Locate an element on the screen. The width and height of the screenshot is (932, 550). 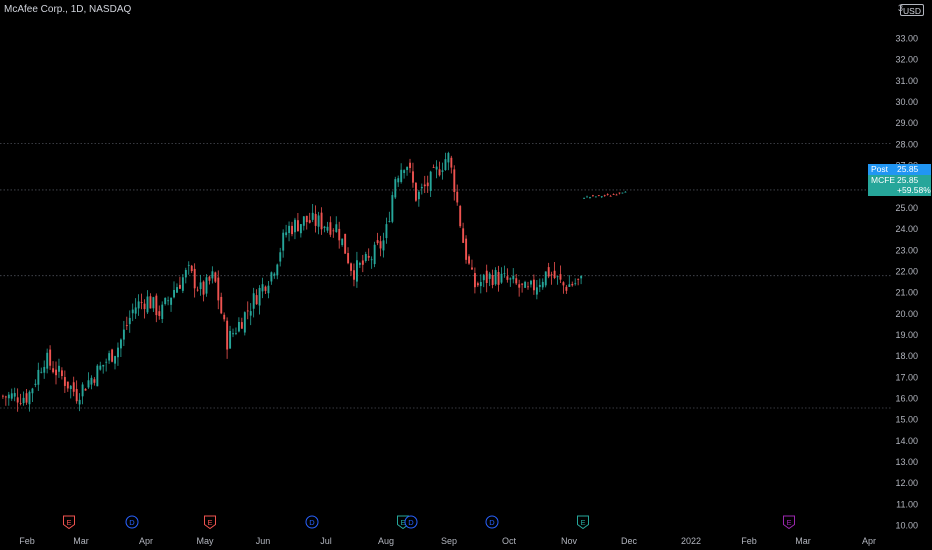
change-percent: +59.58% is located at coordinates (914, 190).